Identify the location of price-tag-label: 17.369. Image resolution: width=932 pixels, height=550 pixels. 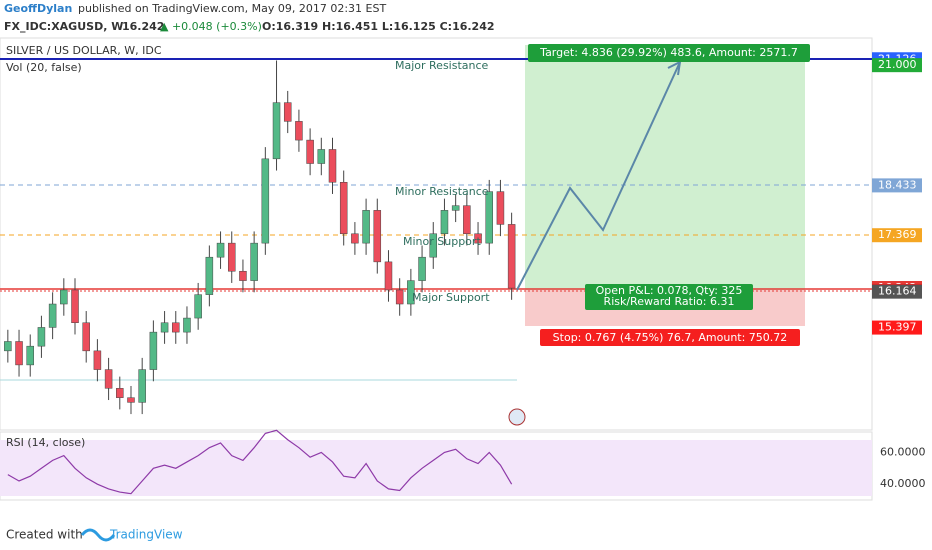
(897, 234).